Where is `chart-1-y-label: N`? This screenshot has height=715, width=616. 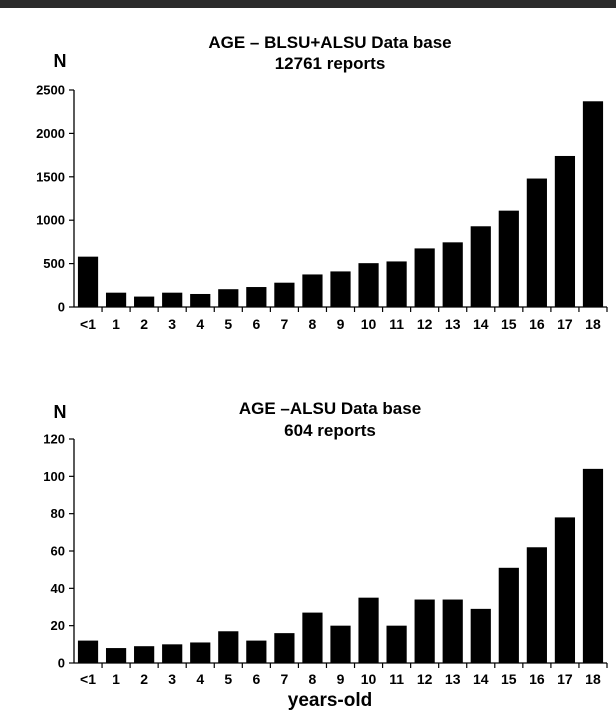
chart-1-y-label: N is located at coordinates (60, 61).